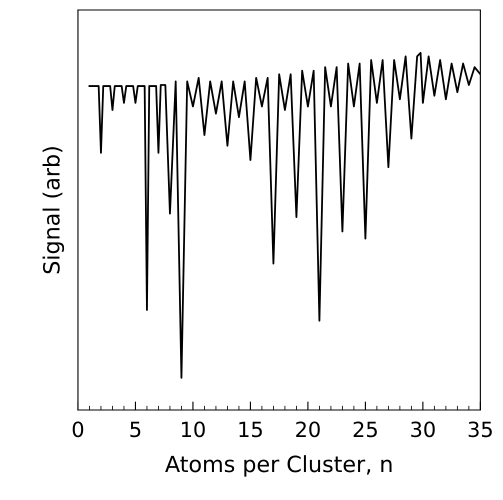 Image resolution: width=503 pixels, height=500 pixels. I want to click on x-axis-title: Atoms per Cluster, n, so click(278, 466).